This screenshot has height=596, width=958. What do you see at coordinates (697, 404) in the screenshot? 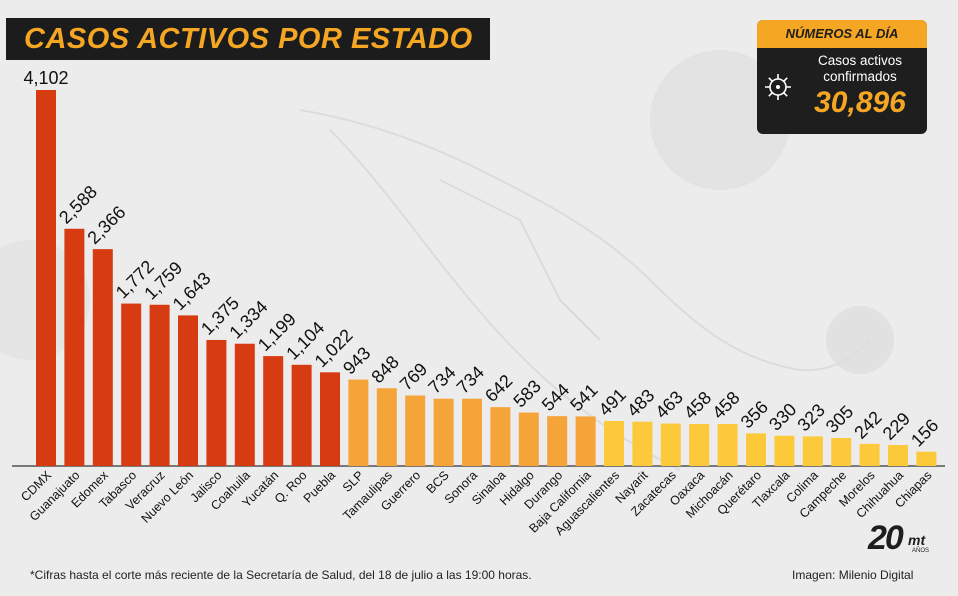
I see `value-label-23: 458` at bounding box center [697, 404].